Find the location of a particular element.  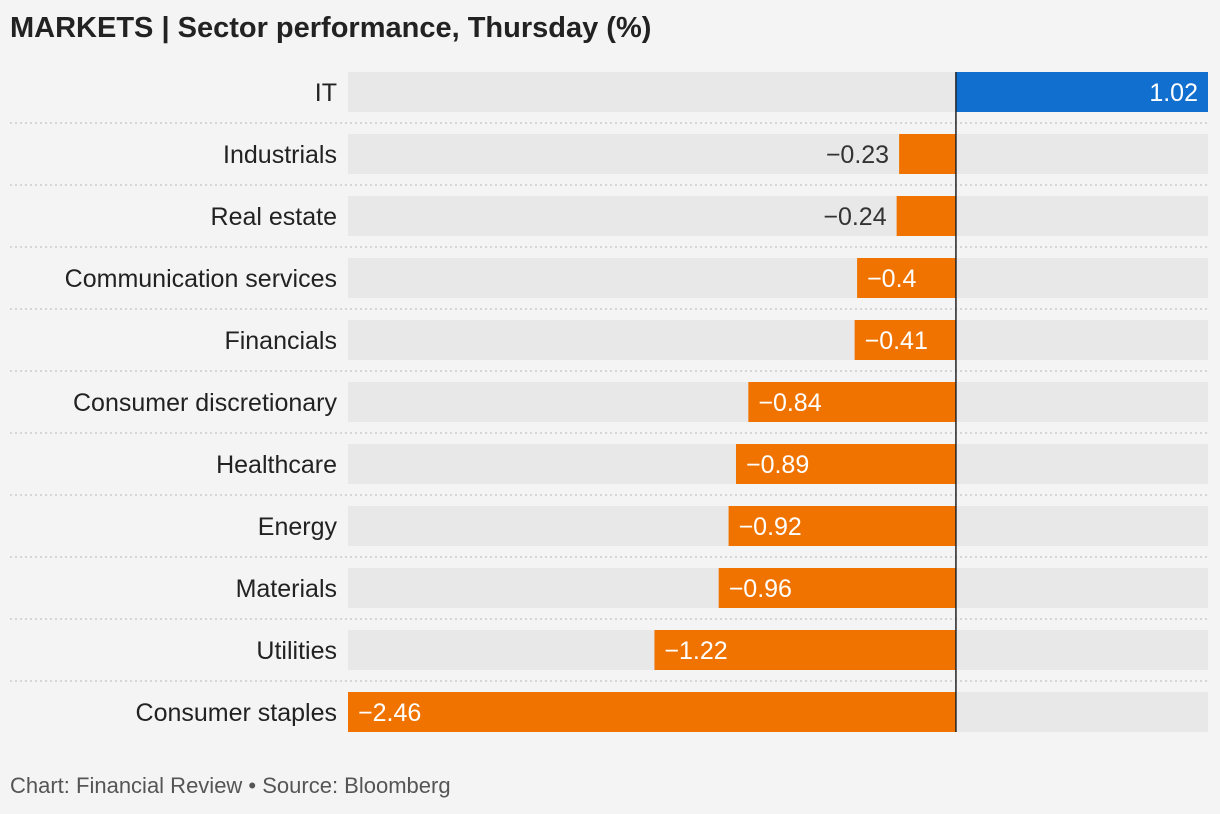

data-label: −0.89 is located at coordinates (777, 465).